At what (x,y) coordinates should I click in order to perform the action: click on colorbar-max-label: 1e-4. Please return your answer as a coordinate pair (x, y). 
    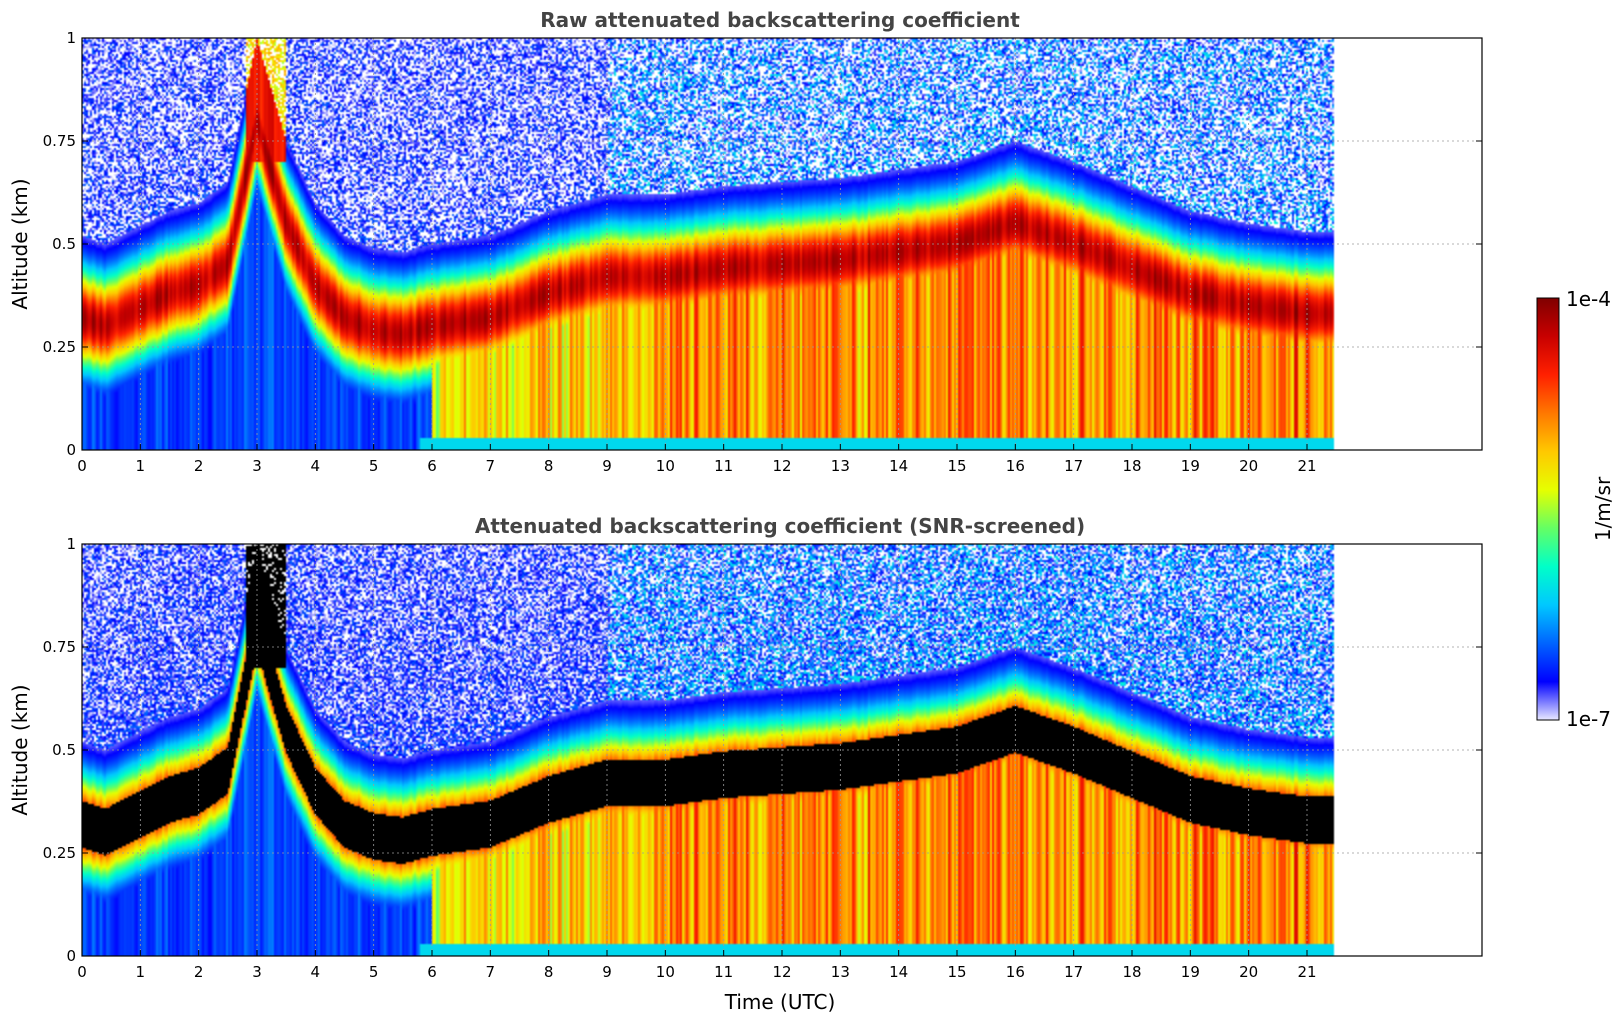
    Looking at the image, I should click on (1588, 299).